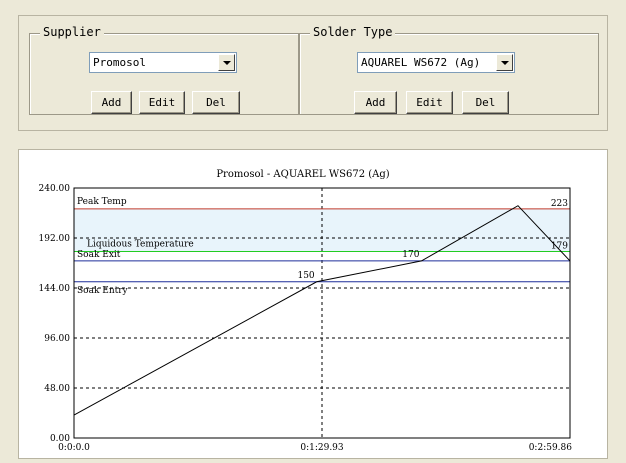  I want to click on supplier-del-button: Del, so click(216, 102).